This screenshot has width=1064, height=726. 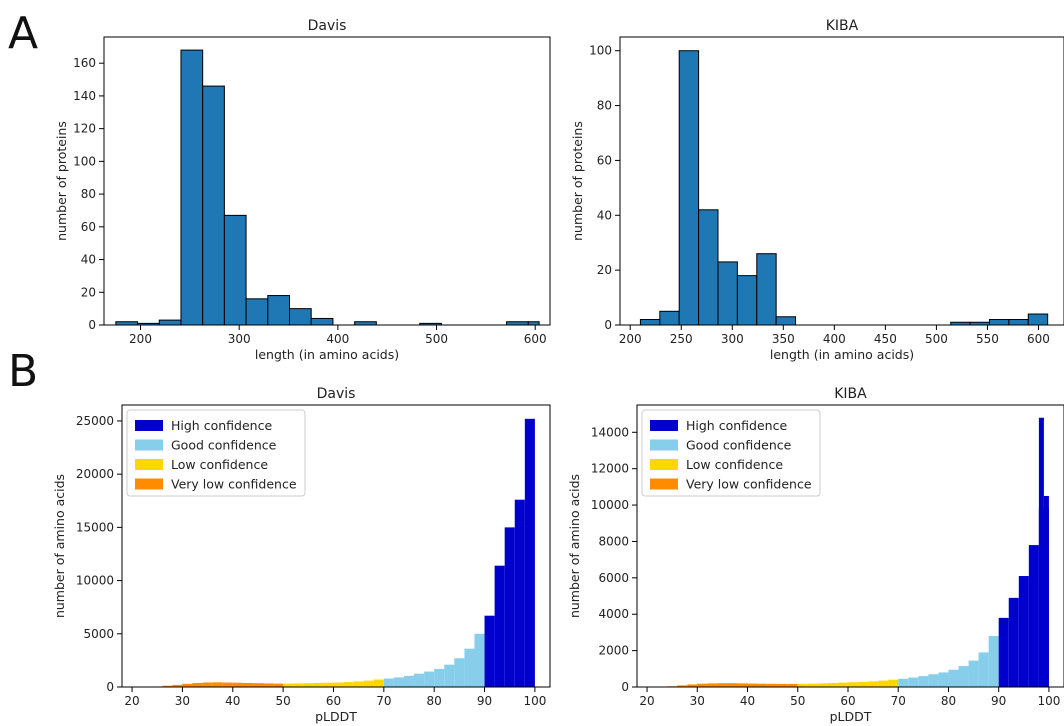 I want to click on x-tick-label: 200, so click(x=140, y=339).